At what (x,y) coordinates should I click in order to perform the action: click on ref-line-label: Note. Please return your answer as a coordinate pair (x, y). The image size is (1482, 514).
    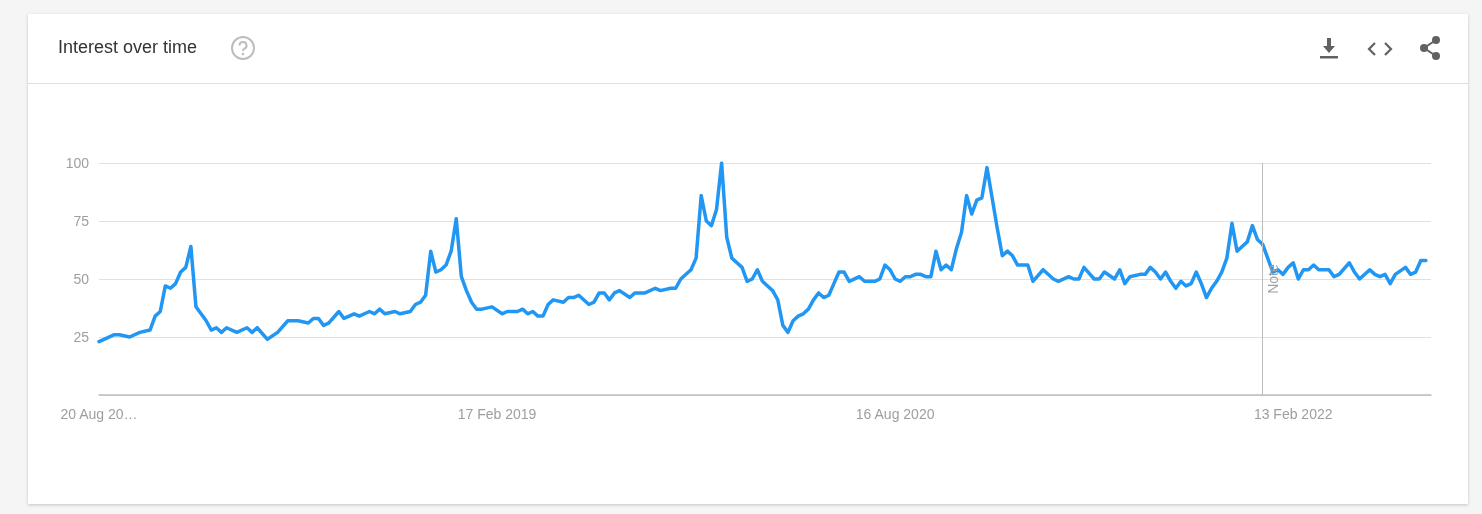
    Looking at the image, I should click on (1272, 279).